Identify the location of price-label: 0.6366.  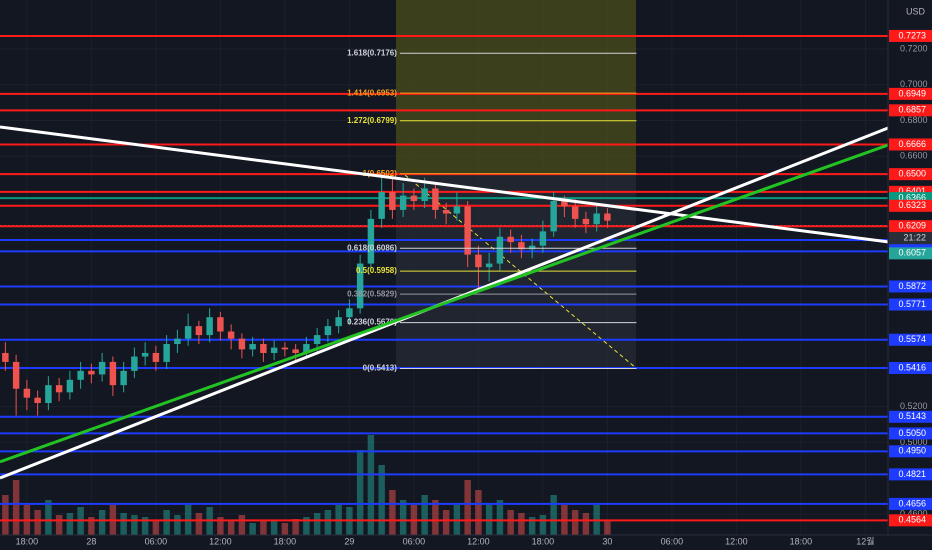
(912, 197).